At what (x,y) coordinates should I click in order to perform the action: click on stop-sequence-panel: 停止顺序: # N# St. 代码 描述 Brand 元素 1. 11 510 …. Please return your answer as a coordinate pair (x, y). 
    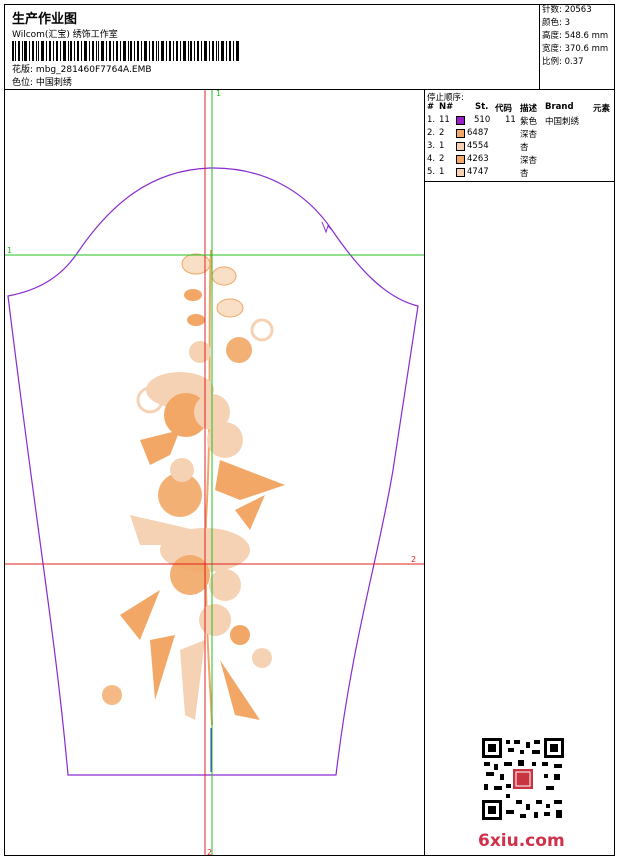
    Looking at the image, I should click on (519, 135).